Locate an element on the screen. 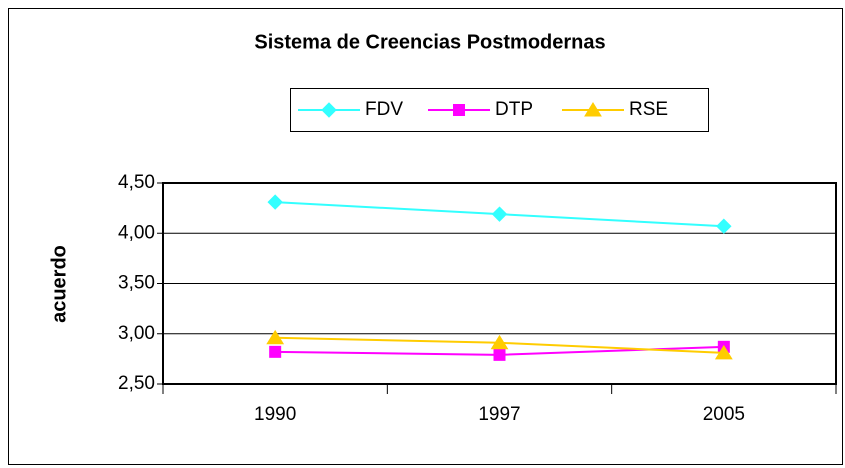 This screenshot has height=468, width=845. legend-label: DTP is located at coordinates (514, 109).